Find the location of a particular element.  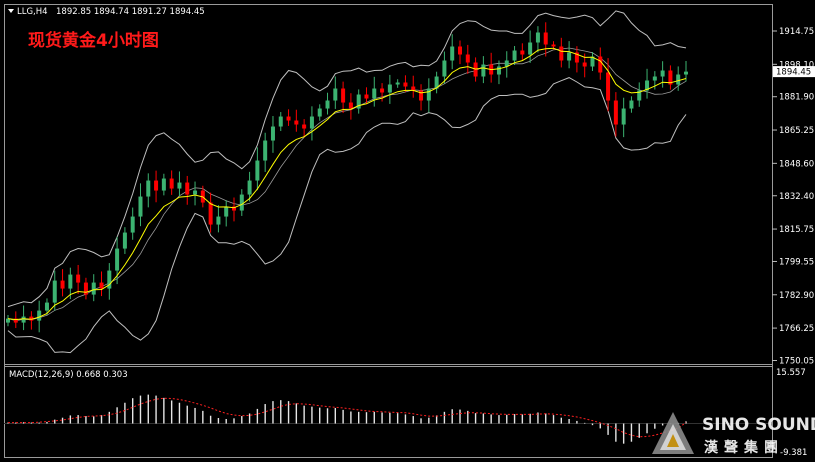

macd-histogram is located at coordinates (388, 419).